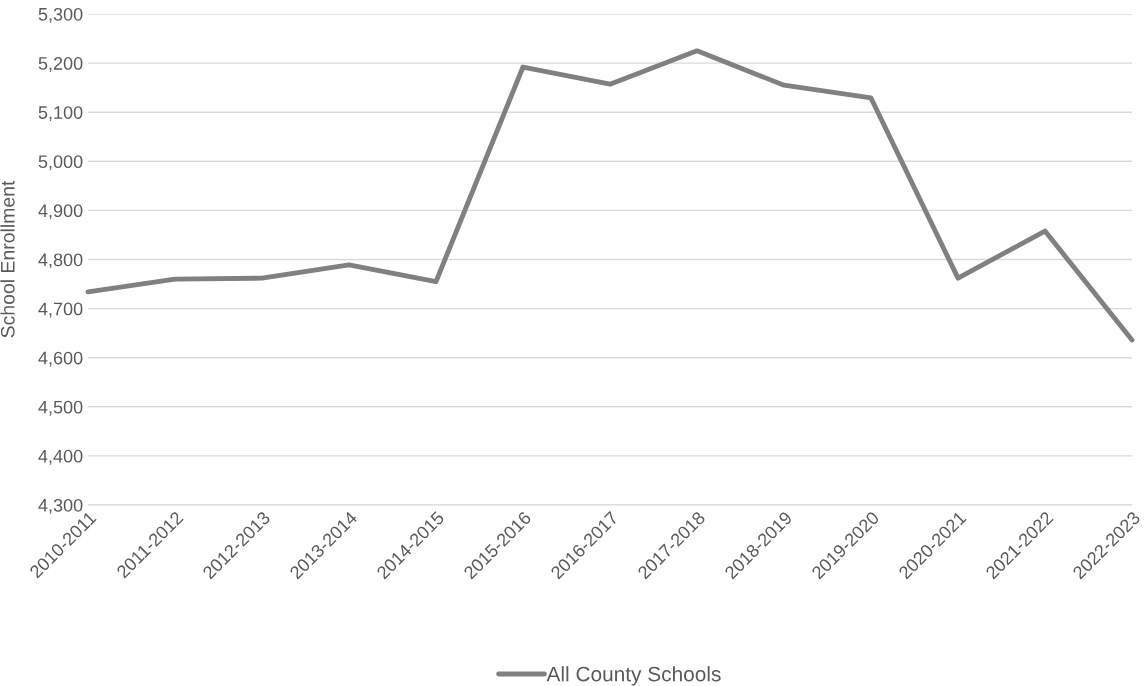 Image resolution: width=1148 pixels, height=686 pixels. Describe the element at coordinates (60, 457) in the screenshot. I see `y-tick-label: 4,400` at that location.